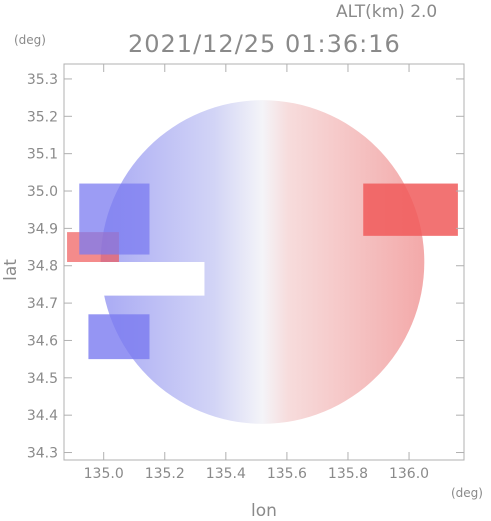  Describe the element at coordinates (42, 379) in the screenshot. I see `y-tick-label: 34.5` at that location.